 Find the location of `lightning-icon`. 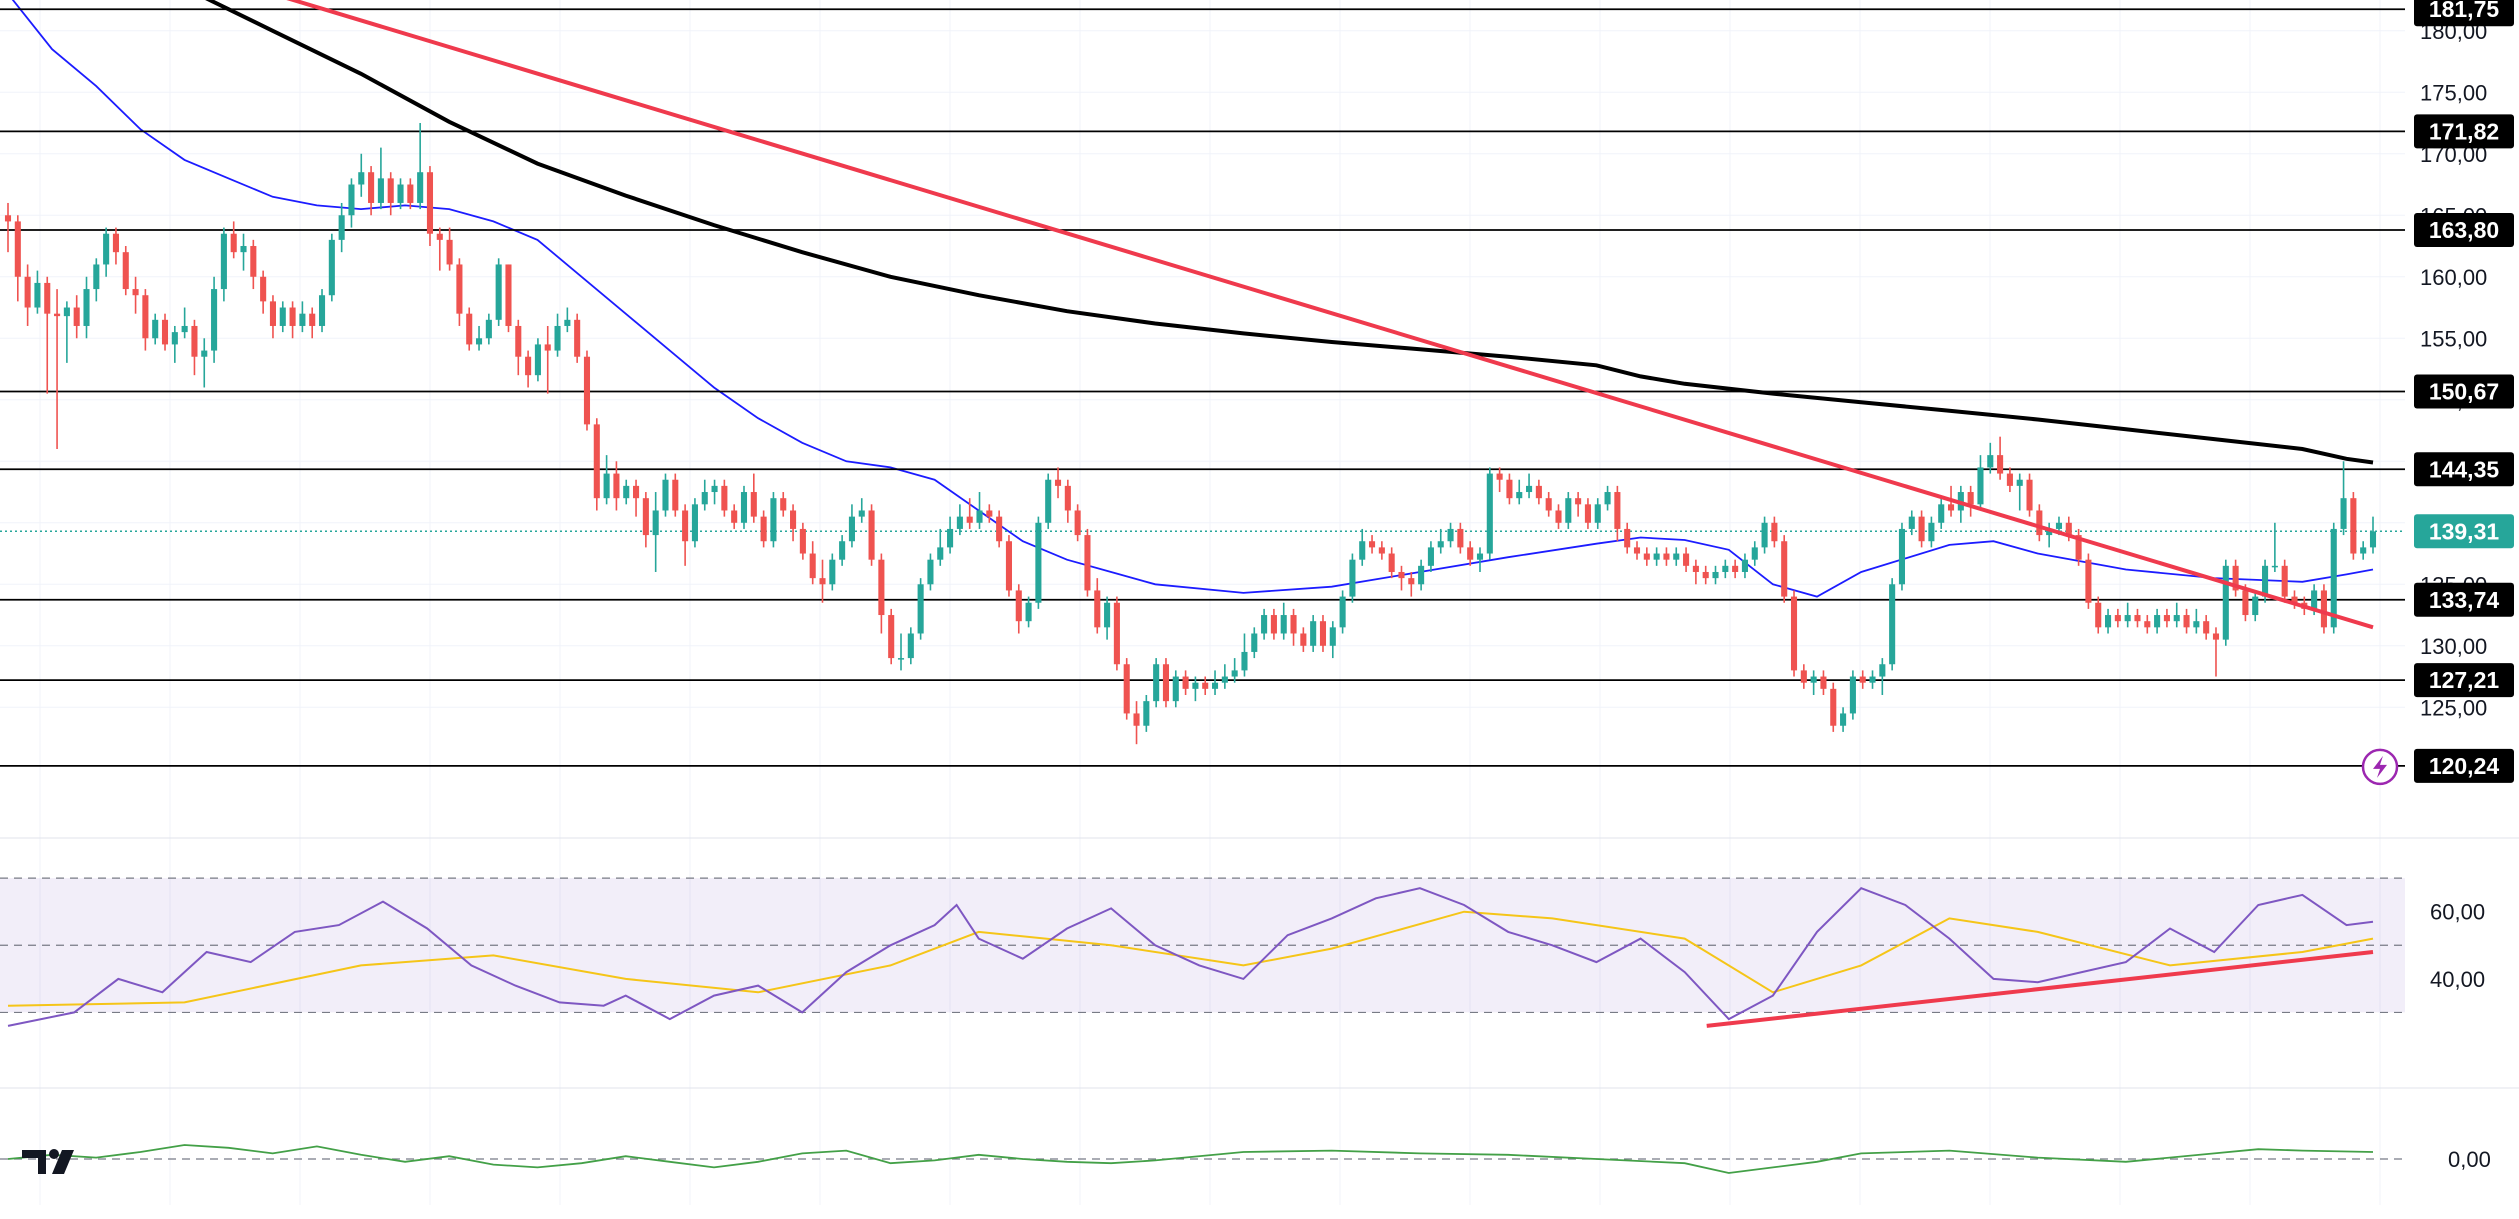

lightning-icon is located at coordinates (2380, 767).